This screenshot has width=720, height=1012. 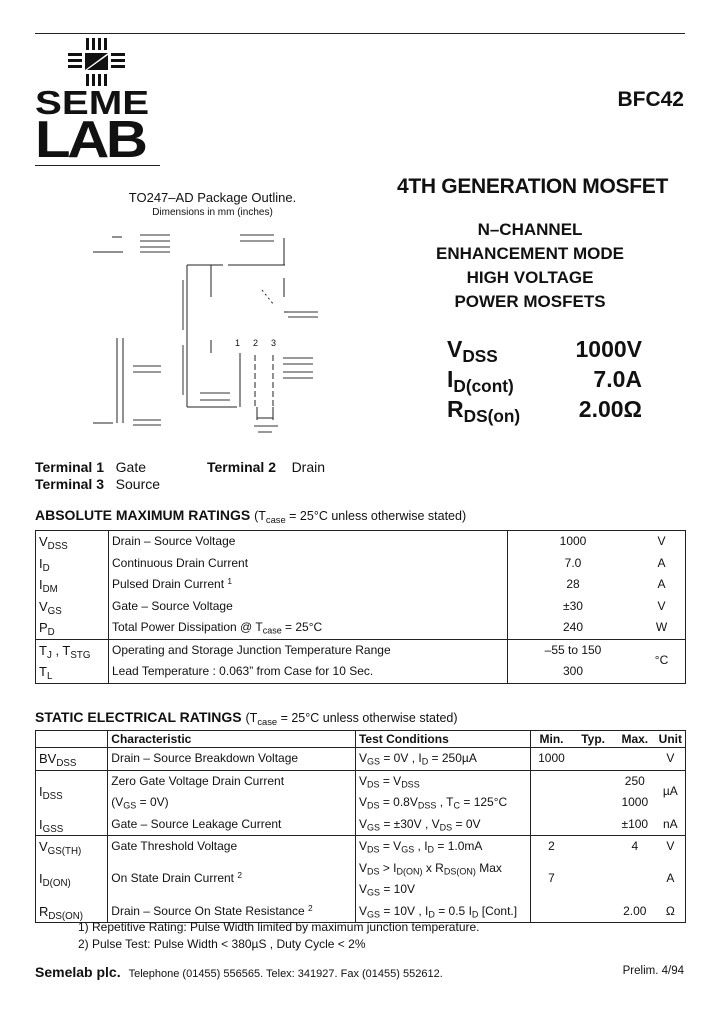 I want to click on header-cell: Min., so click(x=551, y=739).